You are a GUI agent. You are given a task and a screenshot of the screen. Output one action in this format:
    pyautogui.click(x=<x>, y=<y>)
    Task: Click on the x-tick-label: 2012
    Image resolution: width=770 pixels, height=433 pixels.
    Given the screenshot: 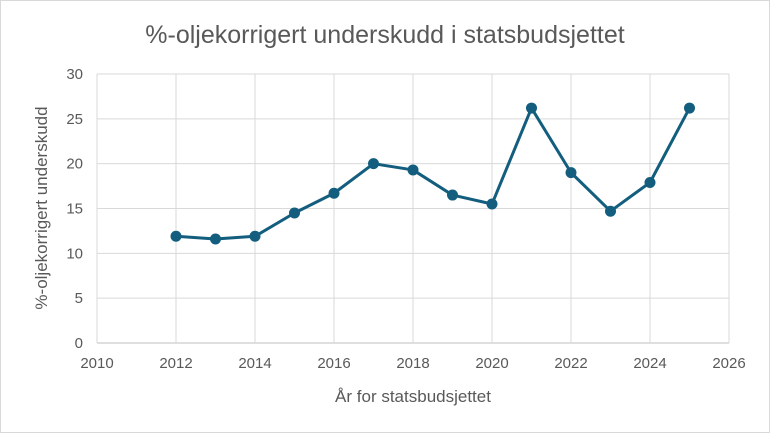 What is the action you would take?
    pyautogui.click(x=175, y=363)
    